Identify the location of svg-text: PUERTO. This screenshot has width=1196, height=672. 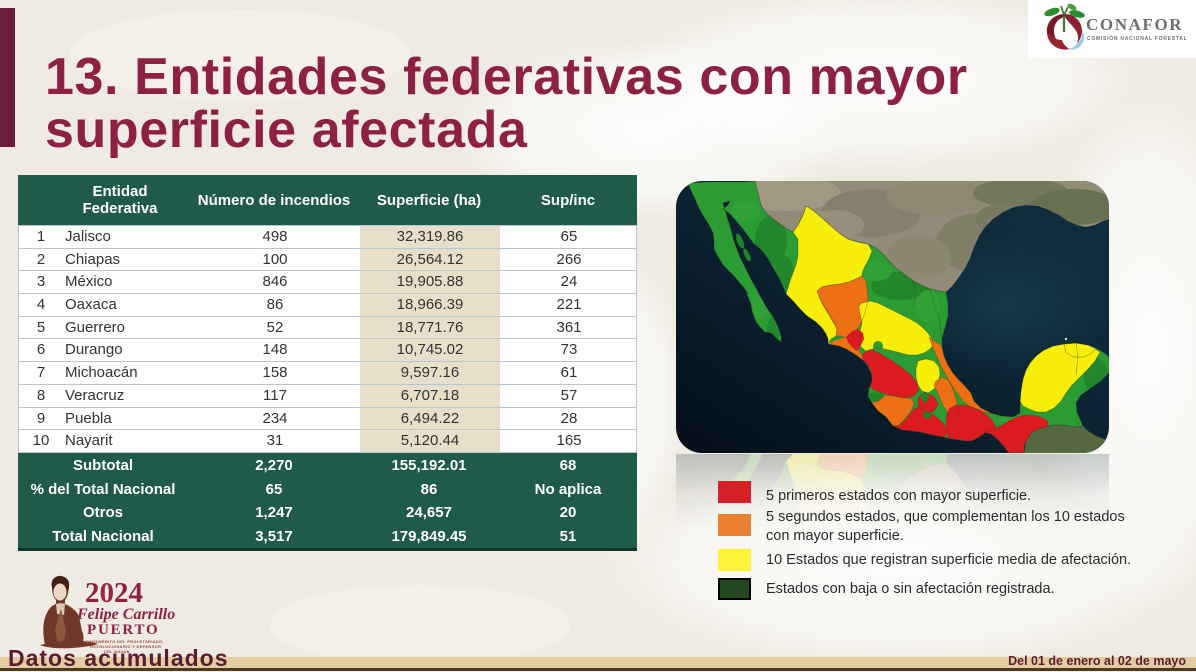
(123, 630).